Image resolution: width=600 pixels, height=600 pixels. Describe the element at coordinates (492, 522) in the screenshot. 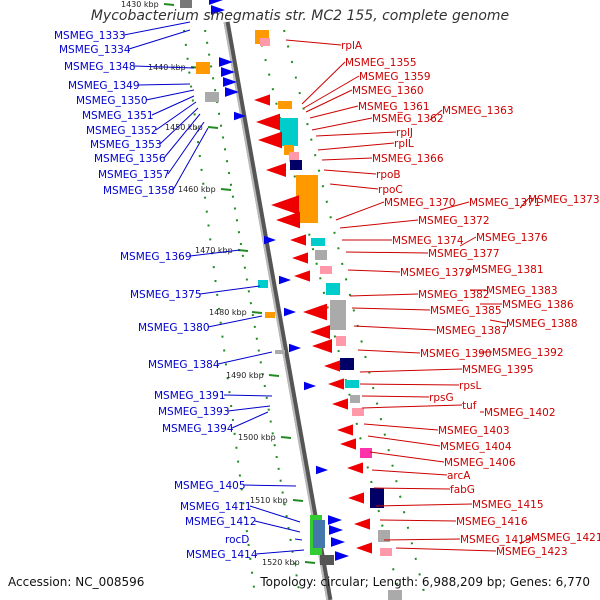

I see `gene-label-right: MSMEG_1416` at that location.